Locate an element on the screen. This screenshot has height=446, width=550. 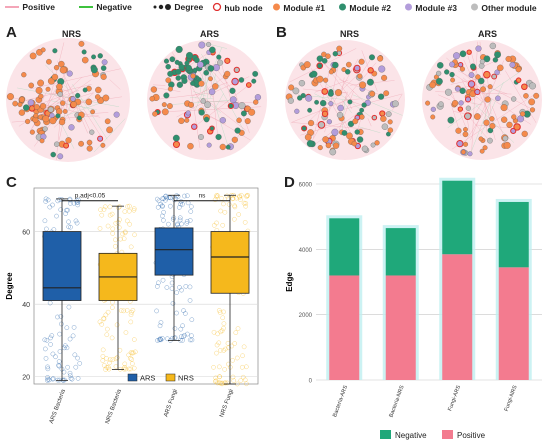
legend-module1: Module #1 is located at coordinates (298, 7).